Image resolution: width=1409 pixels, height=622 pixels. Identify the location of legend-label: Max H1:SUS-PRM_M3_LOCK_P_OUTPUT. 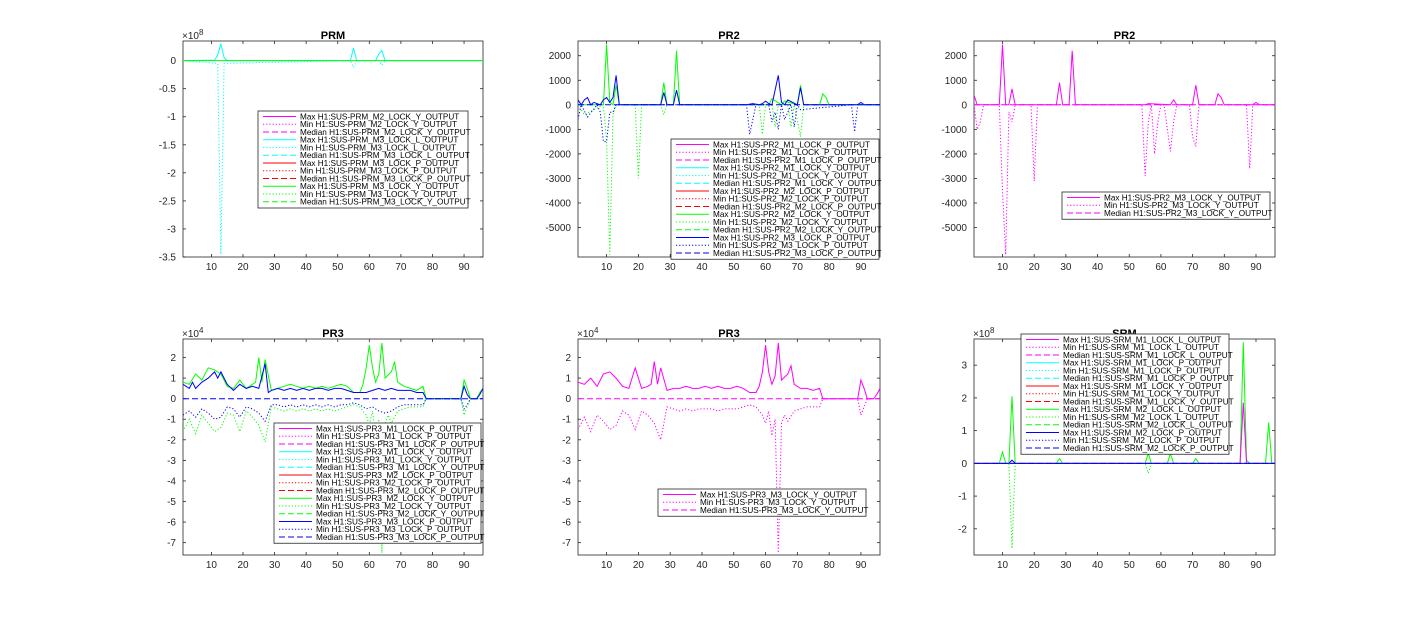
(379, 163).